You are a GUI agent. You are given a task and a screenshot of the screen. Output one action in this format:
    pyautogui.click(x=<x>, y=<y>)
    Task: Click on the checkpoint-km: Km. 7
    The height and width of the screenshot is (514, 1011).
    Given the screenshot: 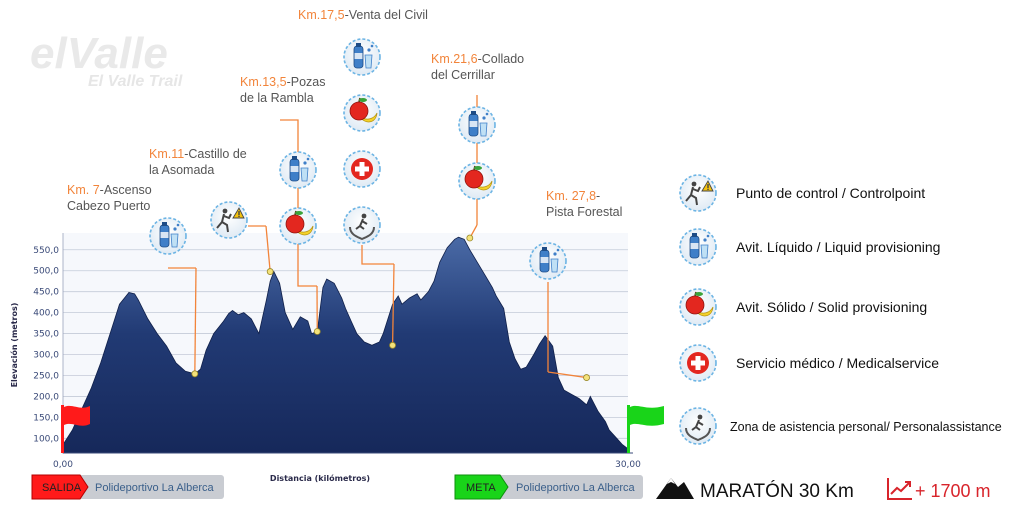 What is the action you would take?
    pyautogui.click(x=83, y=190)
    